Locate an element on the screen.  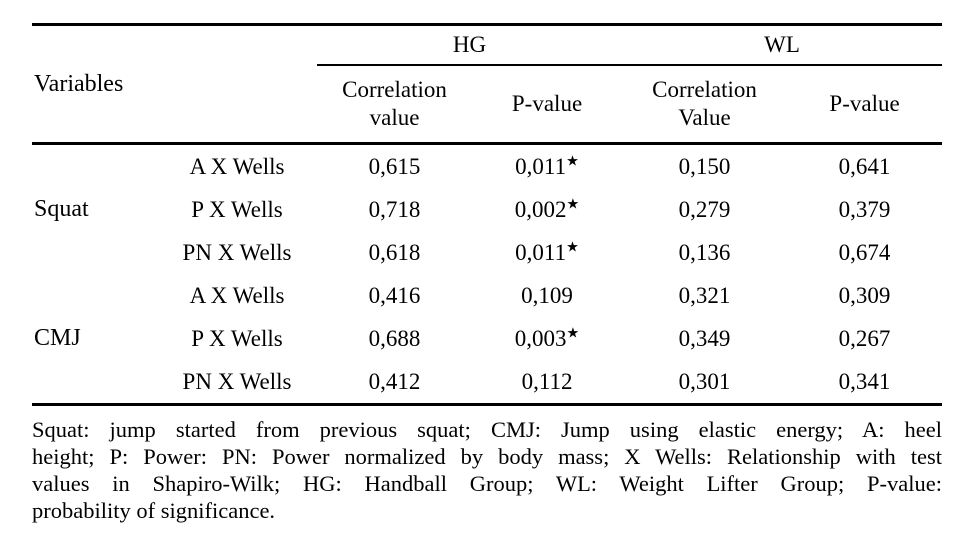
hg-pvalue: 0,002 is located at coordinates (540, 209).